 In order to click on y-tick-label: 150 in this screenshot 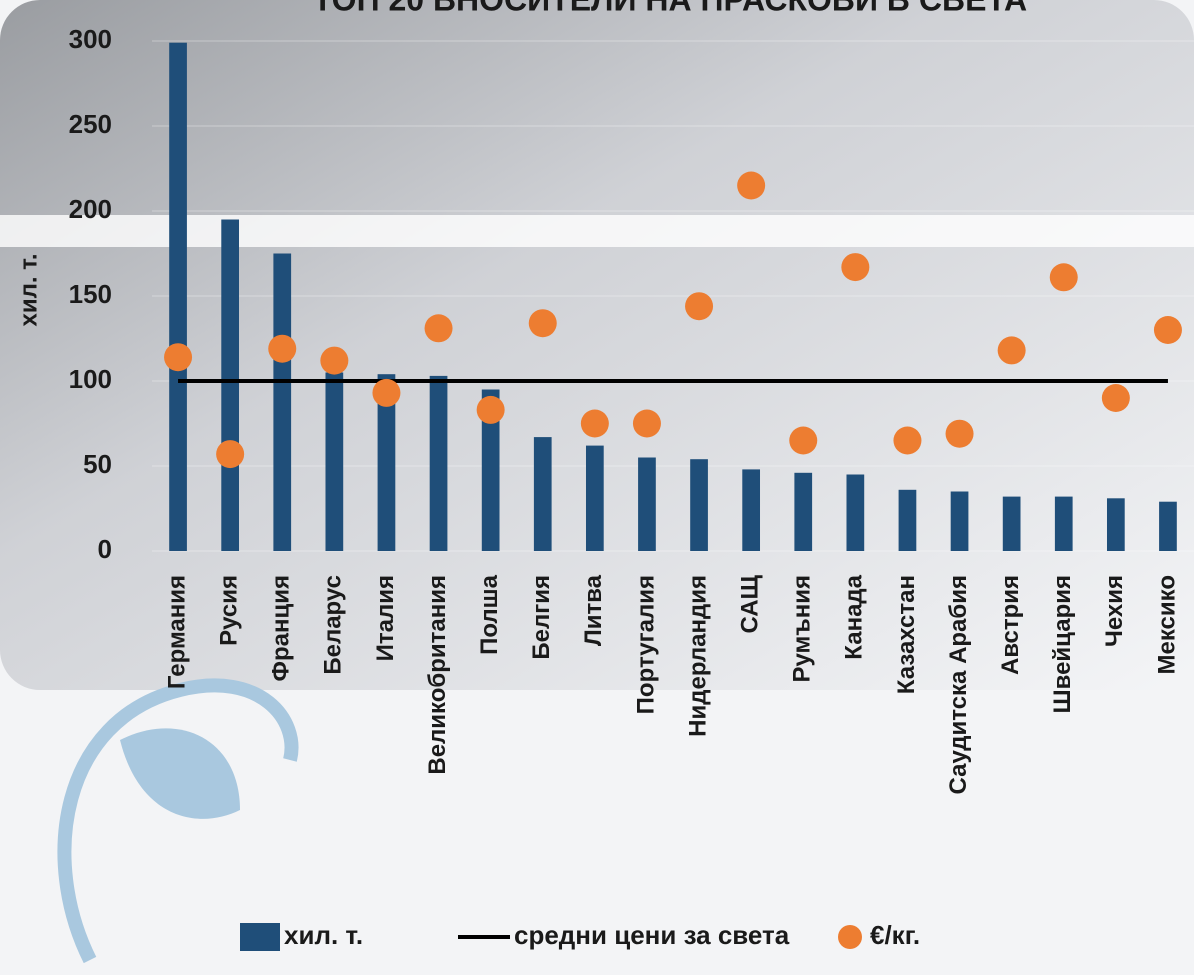, I will do `click(90, 294)`.